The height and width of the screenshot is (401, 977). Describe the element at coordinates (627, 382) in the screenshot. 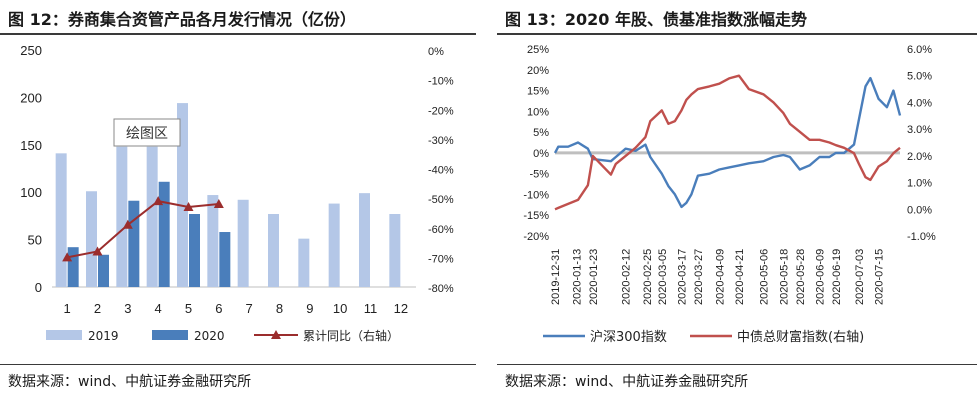

I see `right-source-note: 数据来源：wind、中航证券金融研究所` at that location.